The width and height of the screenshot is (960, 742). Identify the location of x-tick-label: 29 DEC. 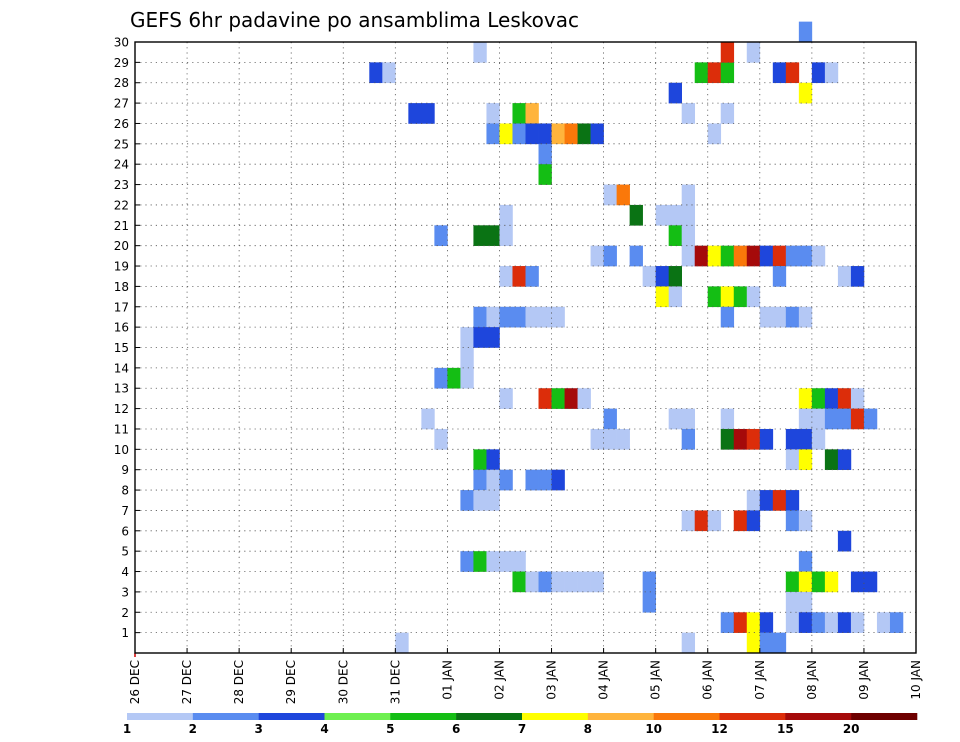
(291, 682).